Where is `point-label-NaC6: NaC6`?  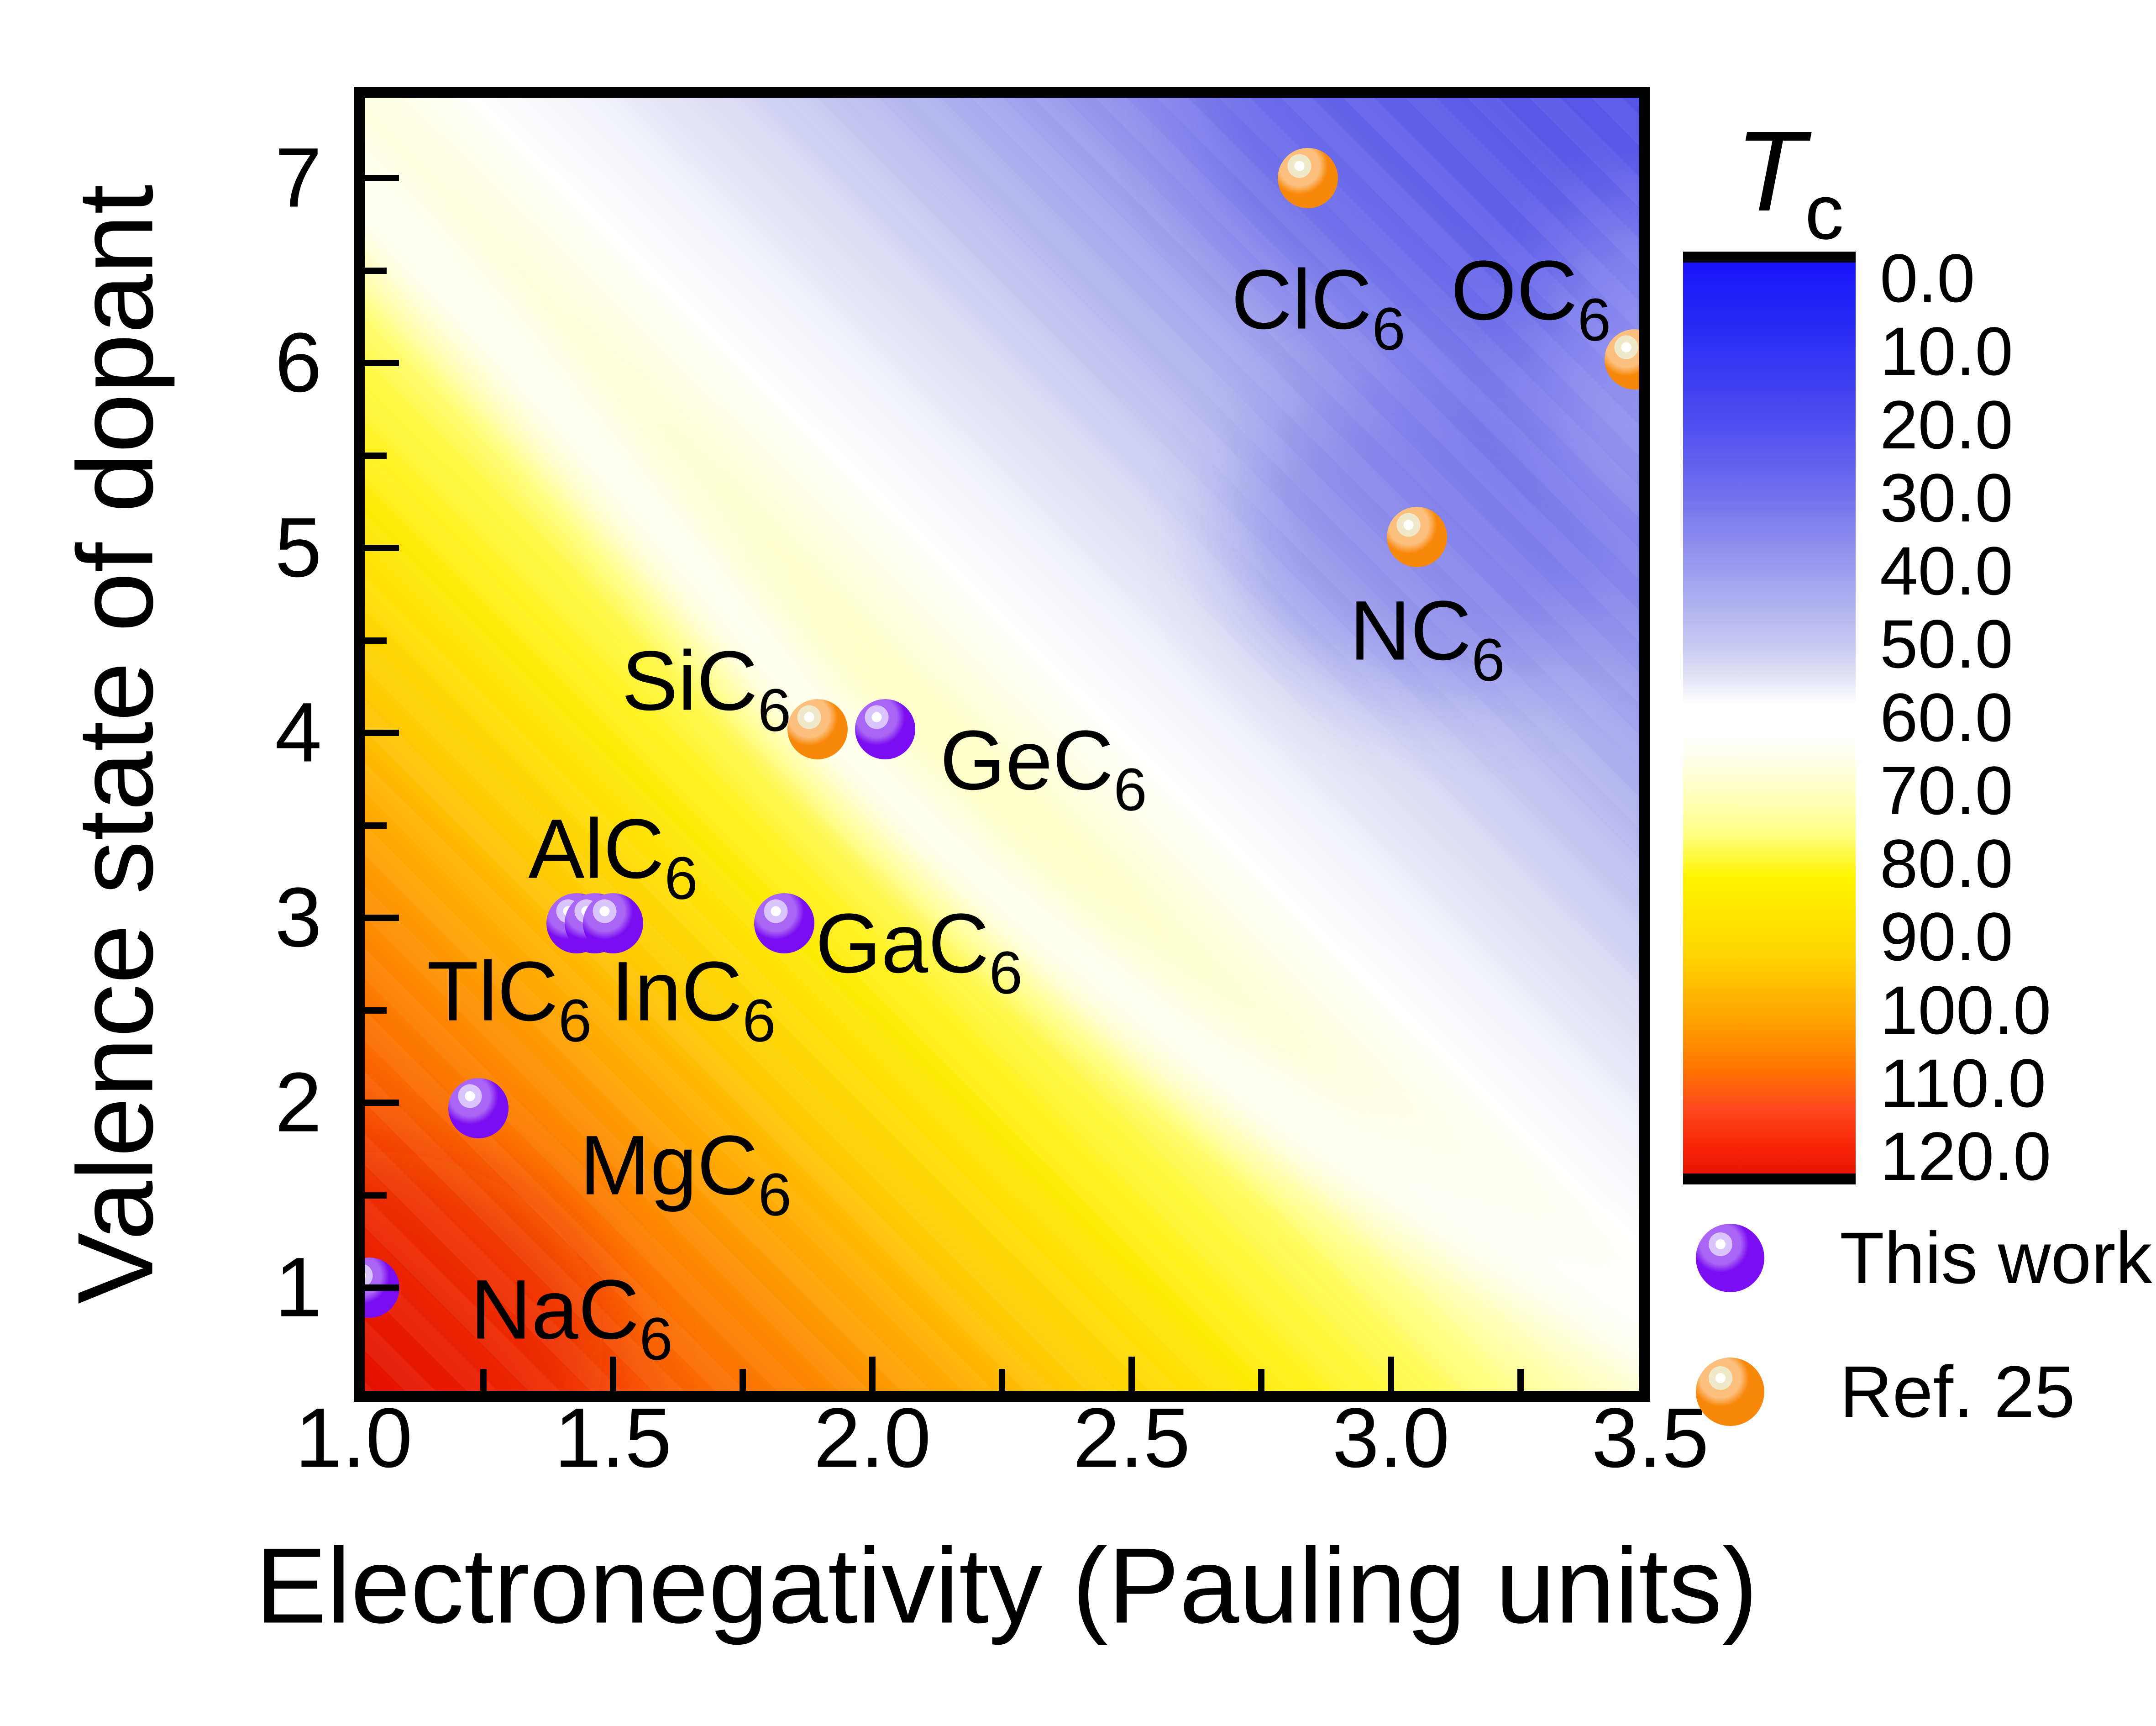 point-label-NaC6: NaC6 is located at coordinates (571, 1318).